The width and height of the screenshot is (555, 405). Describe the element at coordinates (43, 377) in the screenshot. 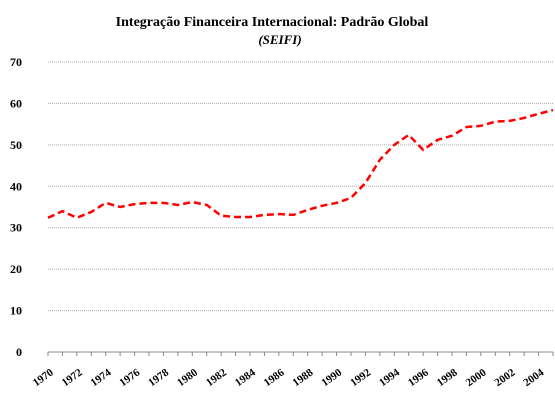

I see `x-tick-label: 1970` at that location.